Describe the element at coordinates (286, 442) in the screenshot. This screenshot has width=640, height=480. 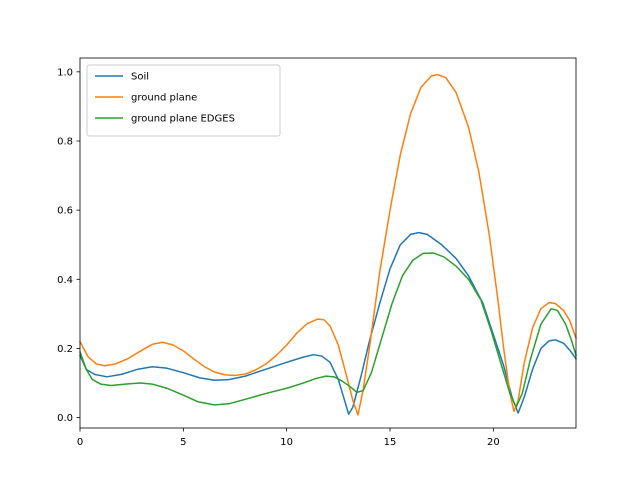
I see `x-tick-label: 10` at that location.